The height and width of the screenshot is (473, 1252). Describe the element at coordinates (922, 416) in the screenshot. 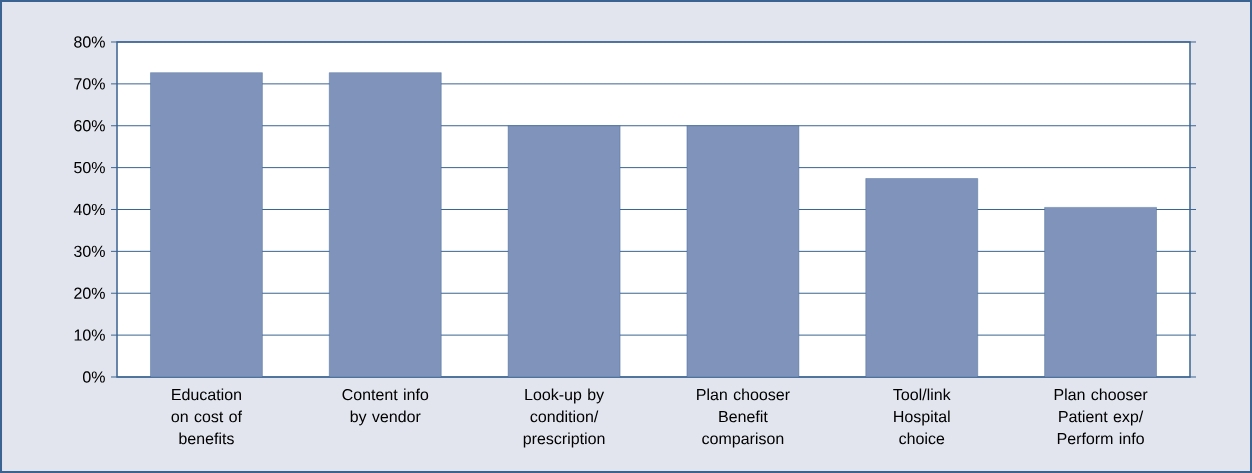

I see `x-tick-label: Tool/link Hospital choice` at that location.